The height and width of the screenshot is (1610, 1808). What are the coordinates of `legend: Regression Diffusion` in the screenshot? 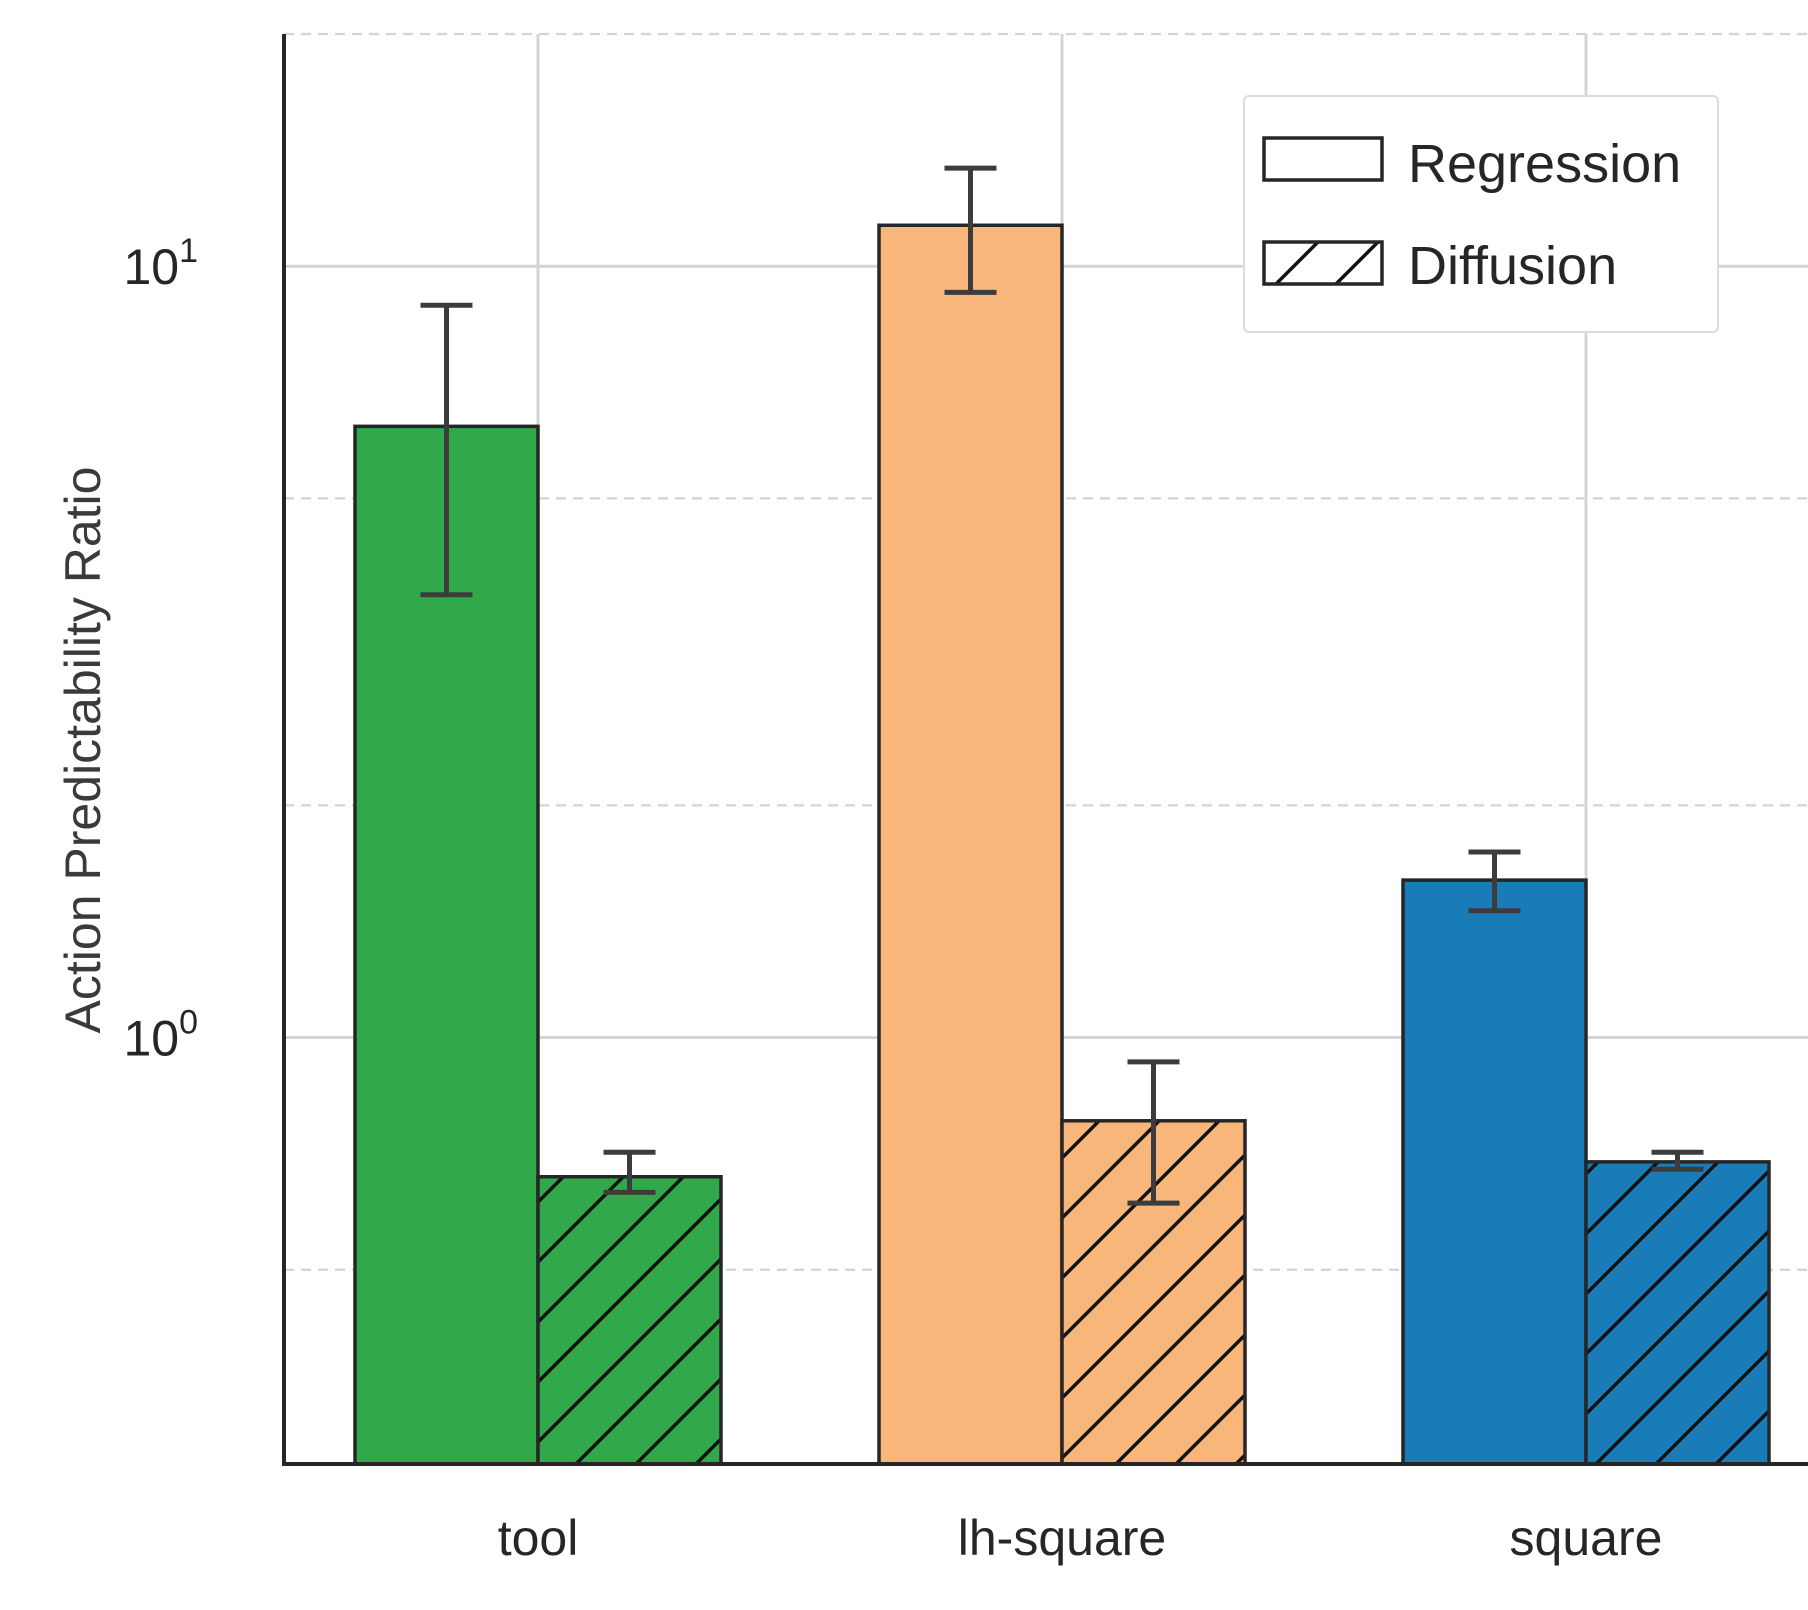 It's located at (1481, 214).